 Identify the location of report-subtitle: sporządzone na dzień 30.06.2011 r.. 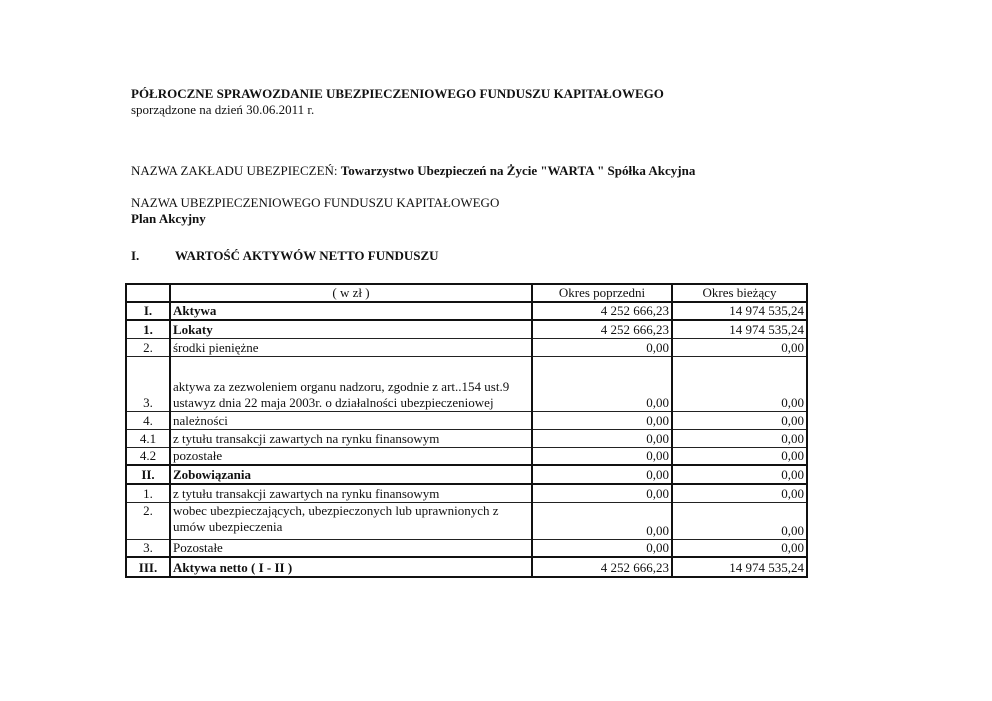
(223, 109).